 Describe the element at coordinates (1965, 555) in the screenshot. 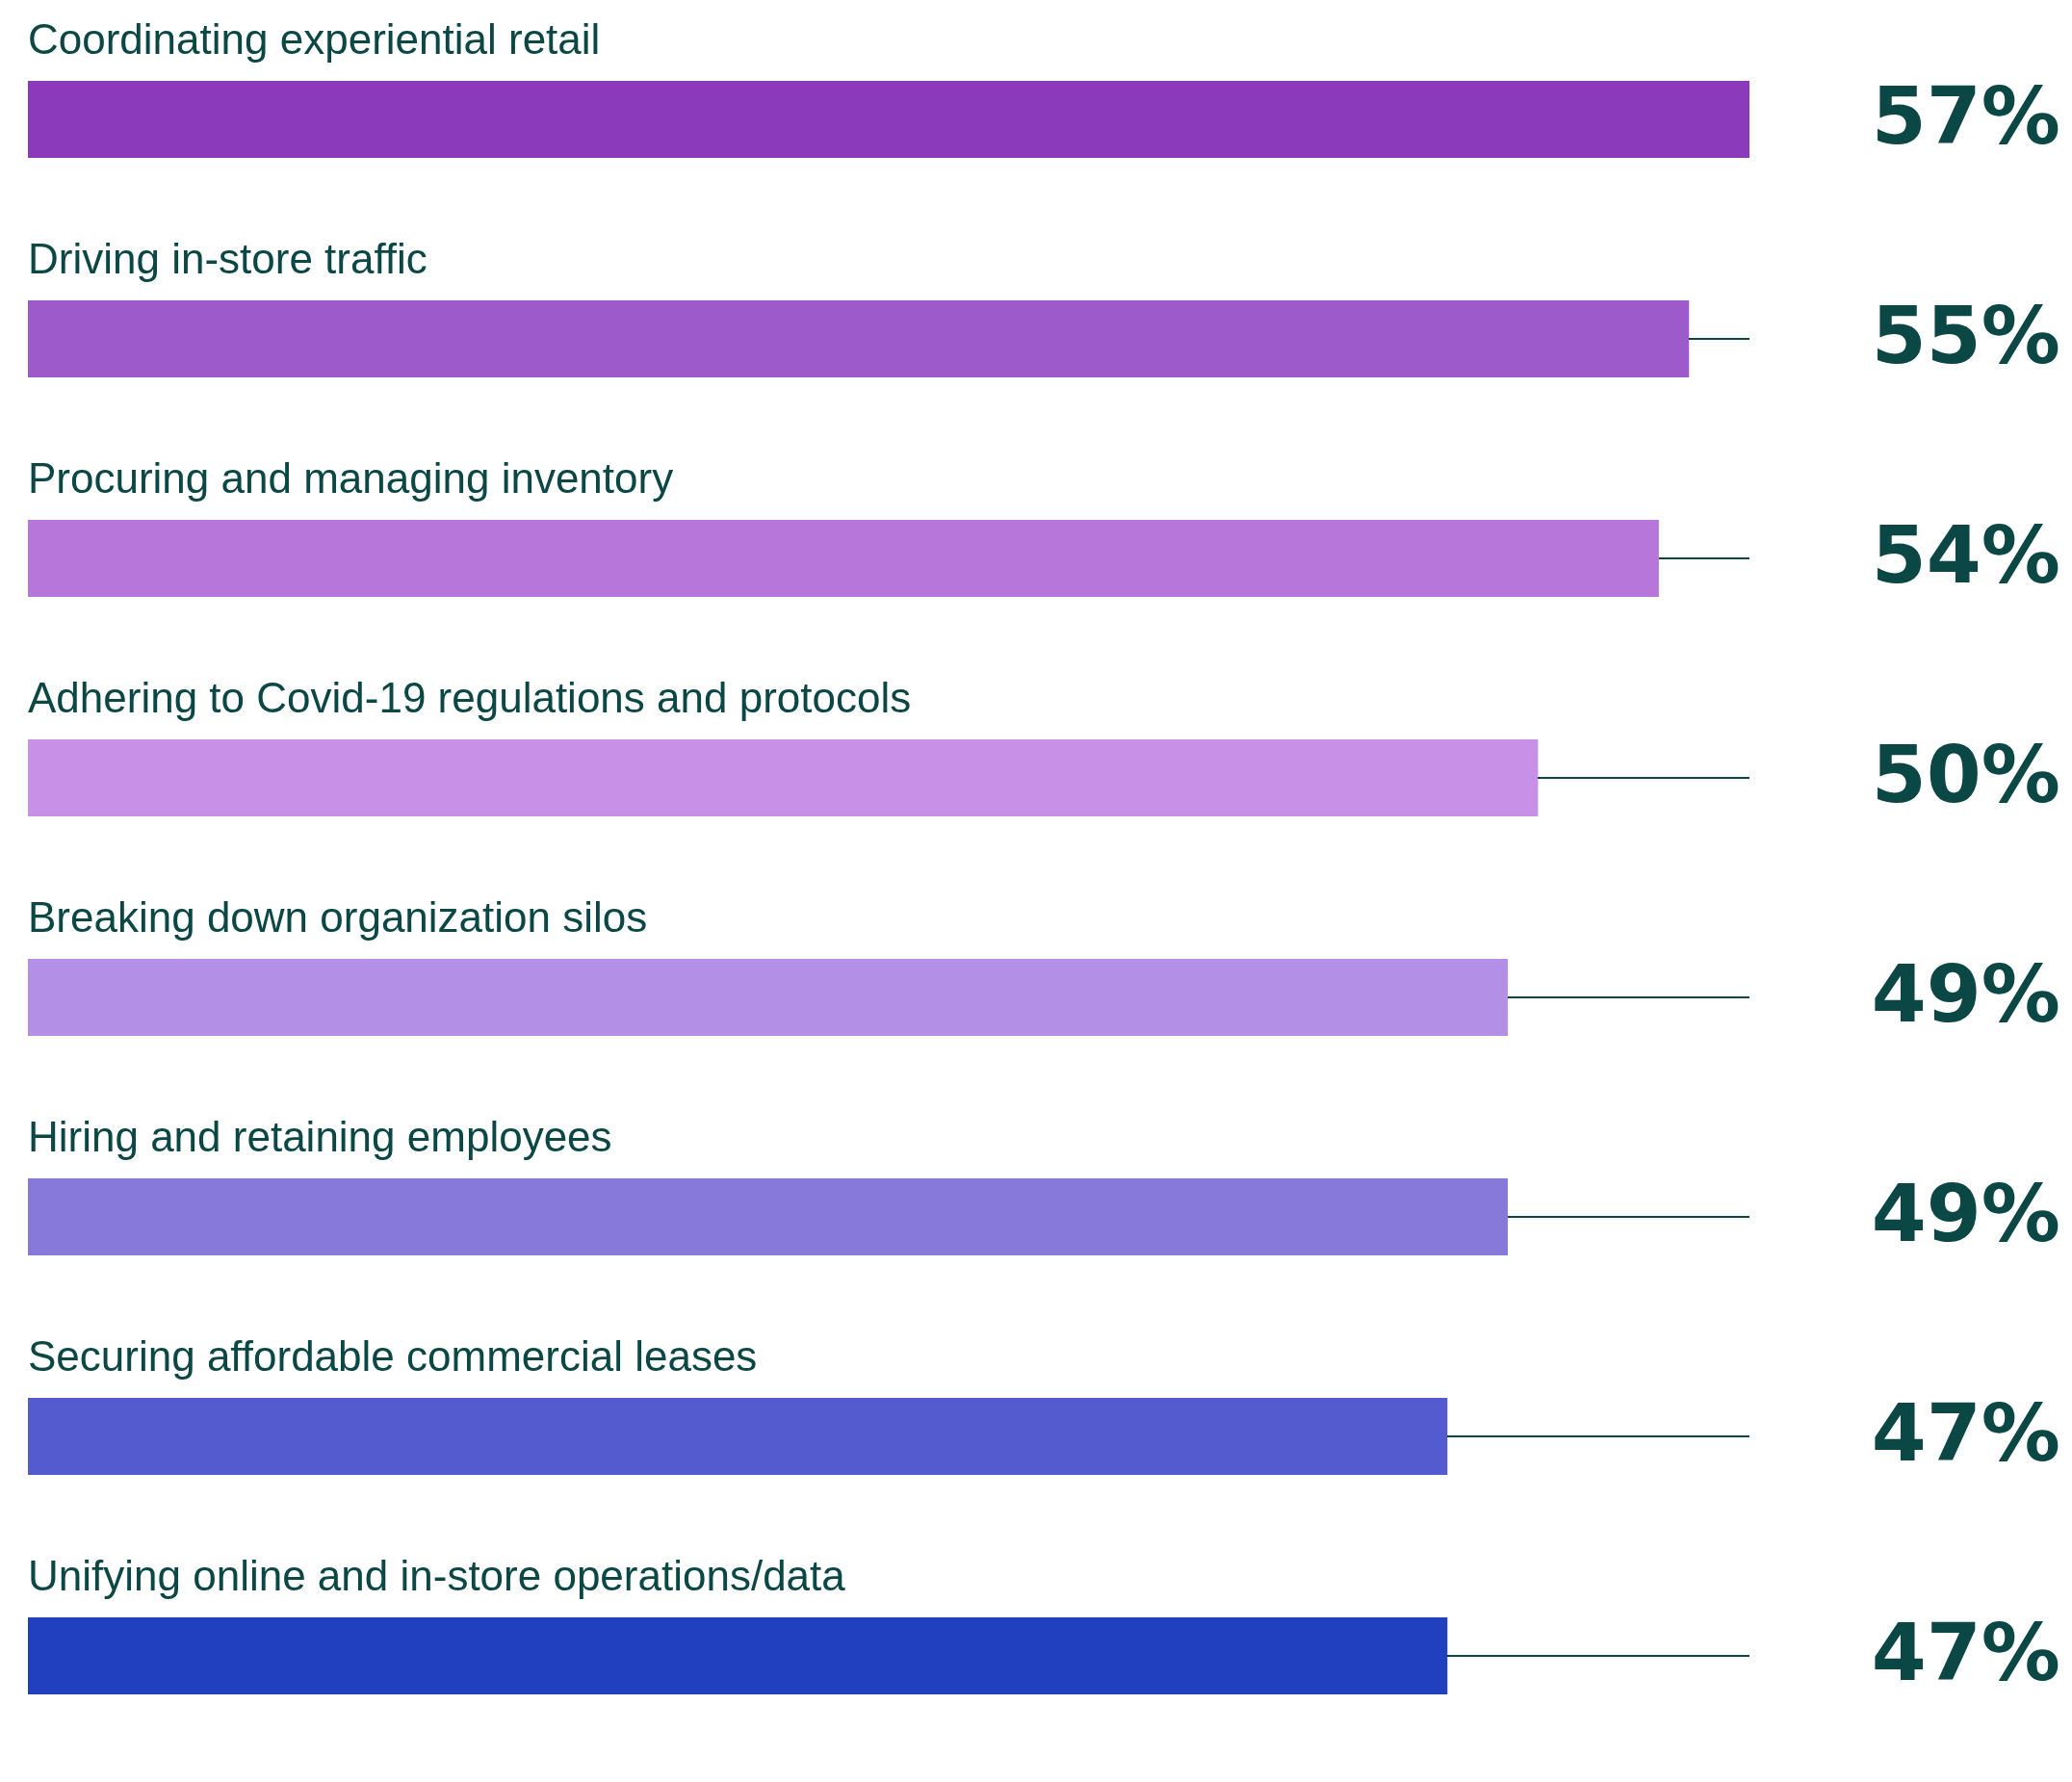

I see `data-label: 54%` at that location.